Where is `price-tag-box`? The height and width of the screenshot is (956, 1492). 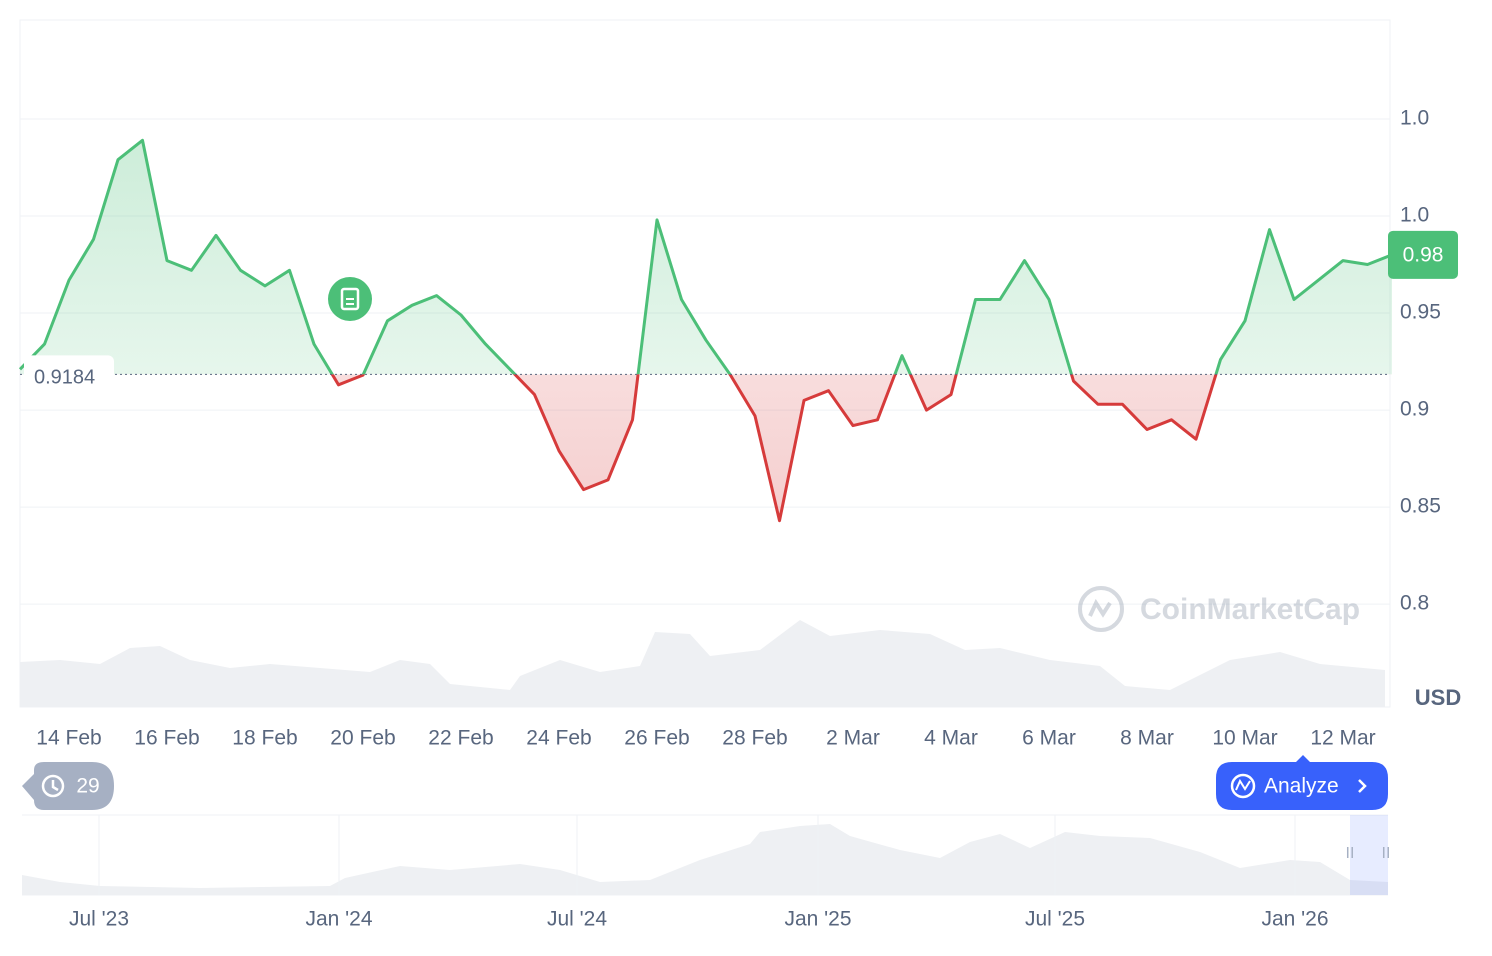 price-tag-box is located at coordinates (1423, 254).